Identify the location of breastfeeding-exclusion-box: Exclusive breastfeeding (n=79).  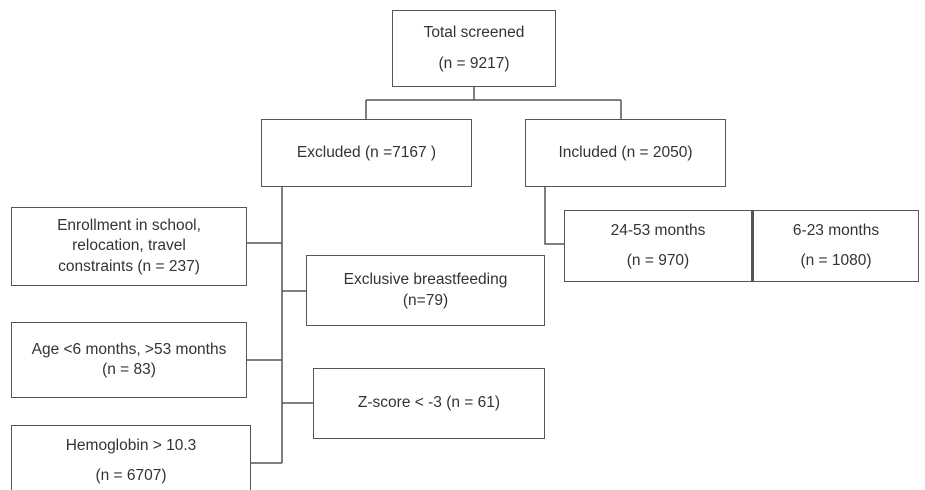
(425, 290).